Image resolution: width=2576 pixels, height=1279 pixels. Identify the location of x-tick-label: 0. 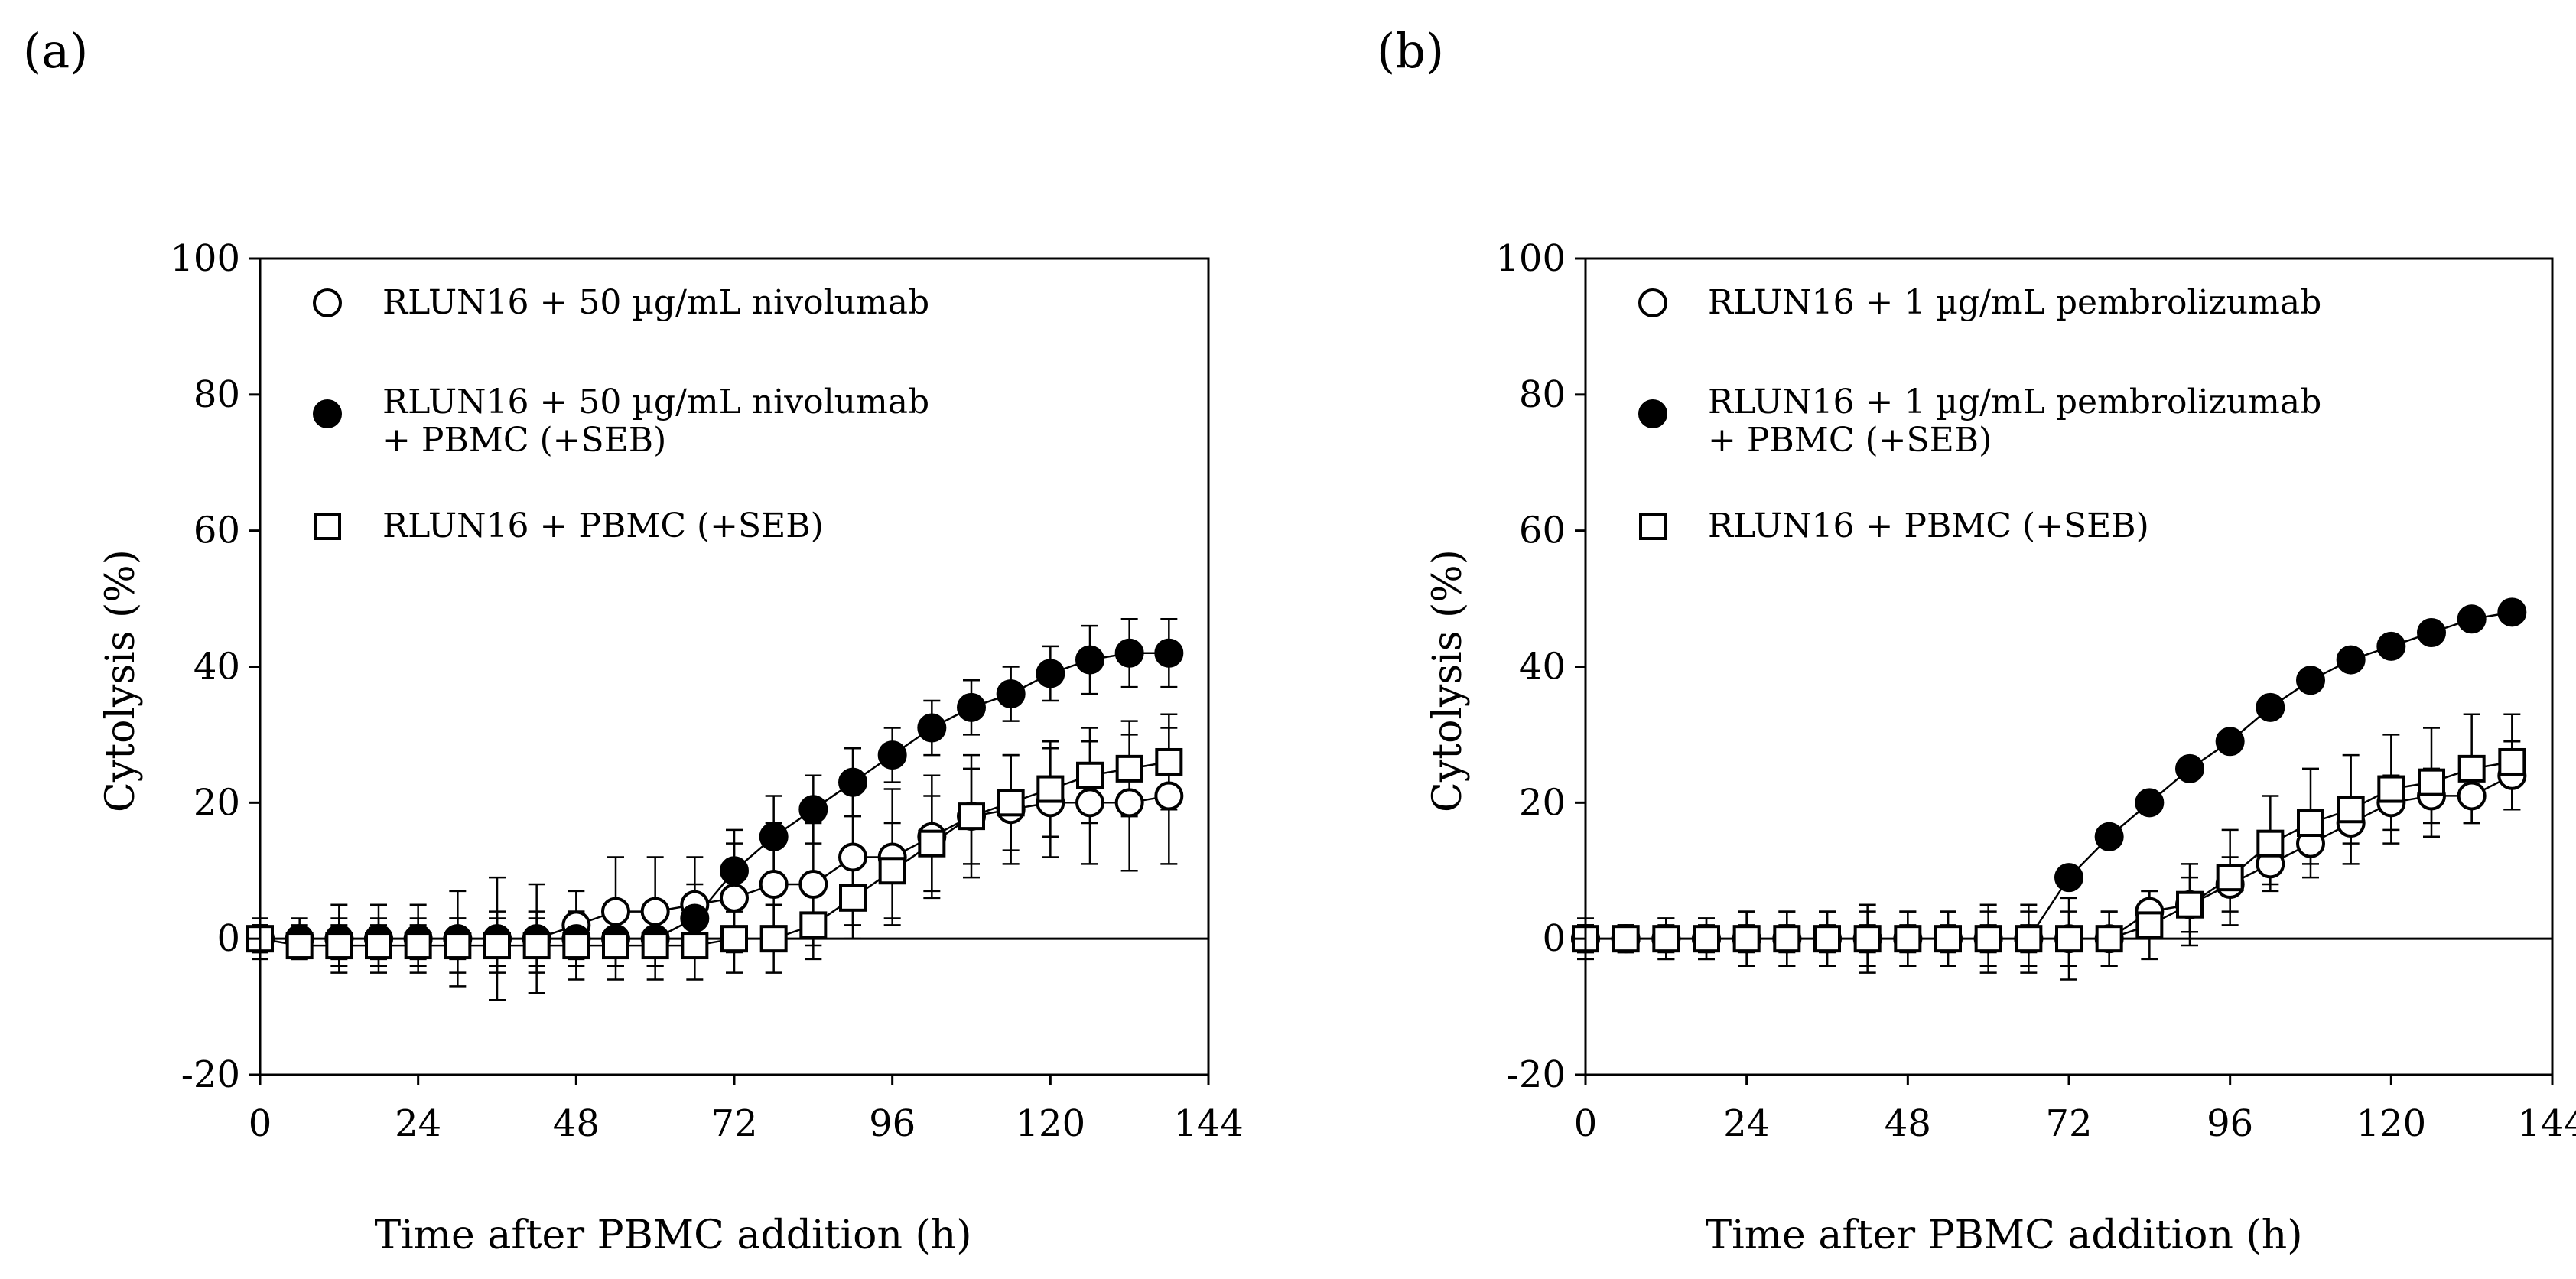
(260, 1123).